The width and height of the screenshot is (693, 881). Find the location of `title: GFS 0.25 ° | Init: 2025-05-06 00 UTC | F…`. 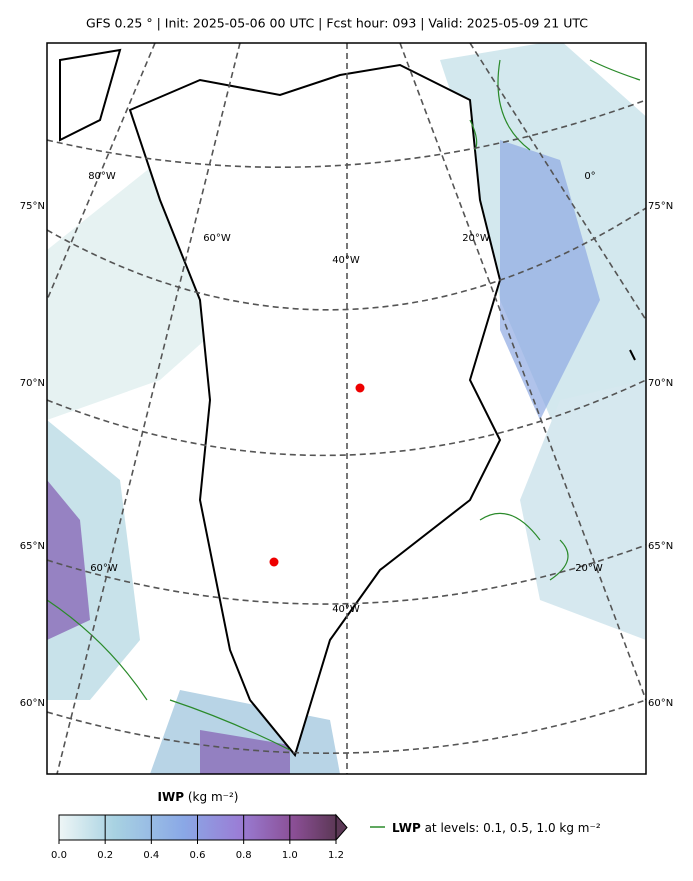

title: GFS 0.25 ° | Init: 2025-05-06 00 UTC | F… is located at coordinates (337, 23).